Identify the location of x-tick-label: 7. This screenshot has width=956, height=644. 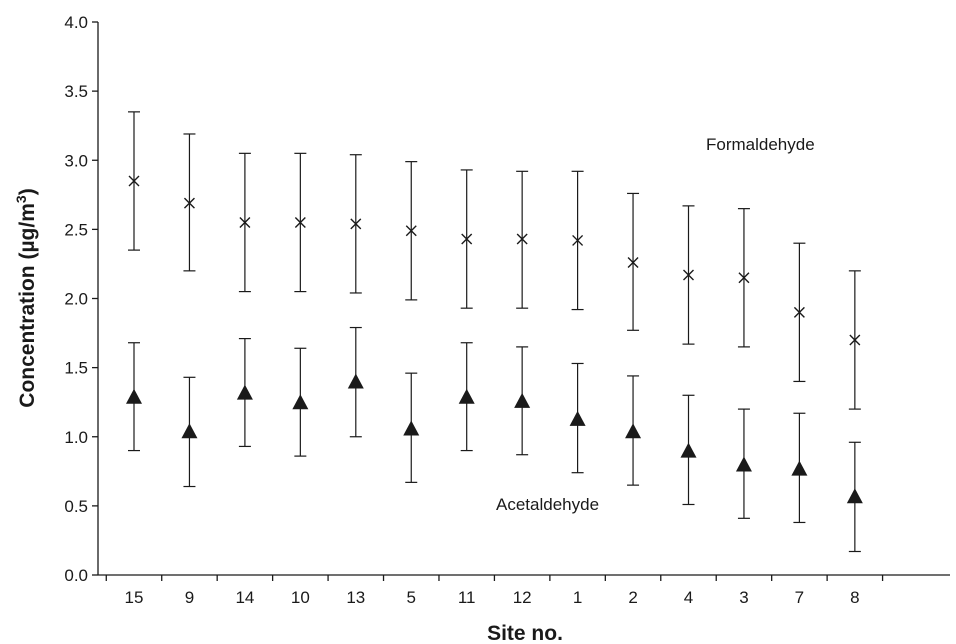
(799, 597).